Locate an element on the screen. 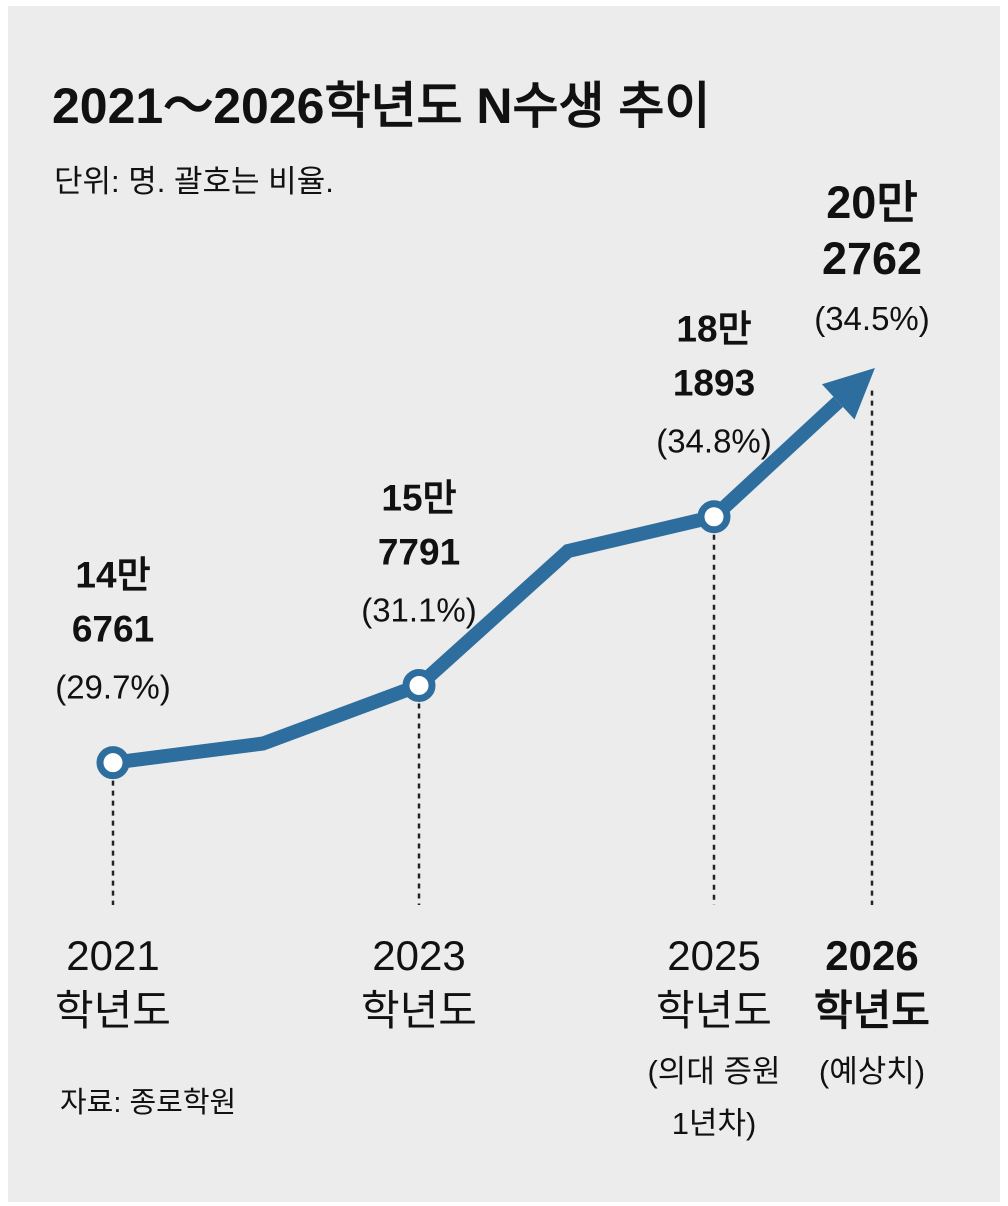 The image size is (1008, 1206). x-tick-2021-suffix: 학년도 is located at coordinates (113, 1010).